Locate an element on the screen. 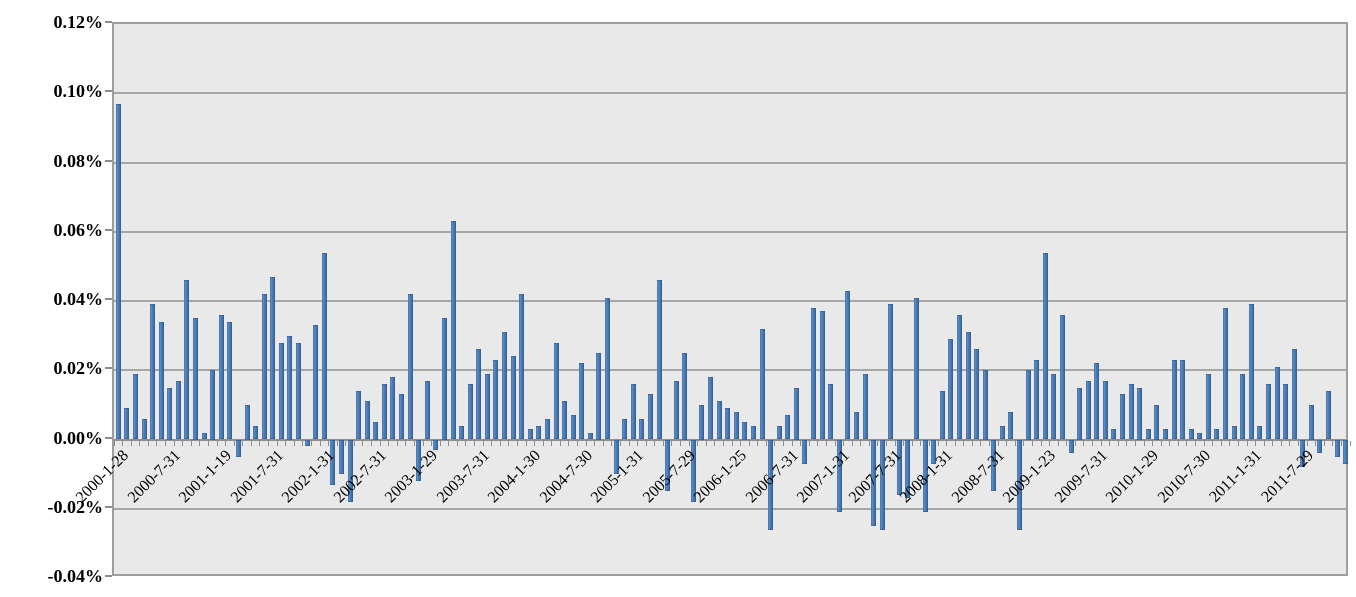 This screenshot has width=1356, height=597. zero-axis-line is located at coordinates (730, 439).